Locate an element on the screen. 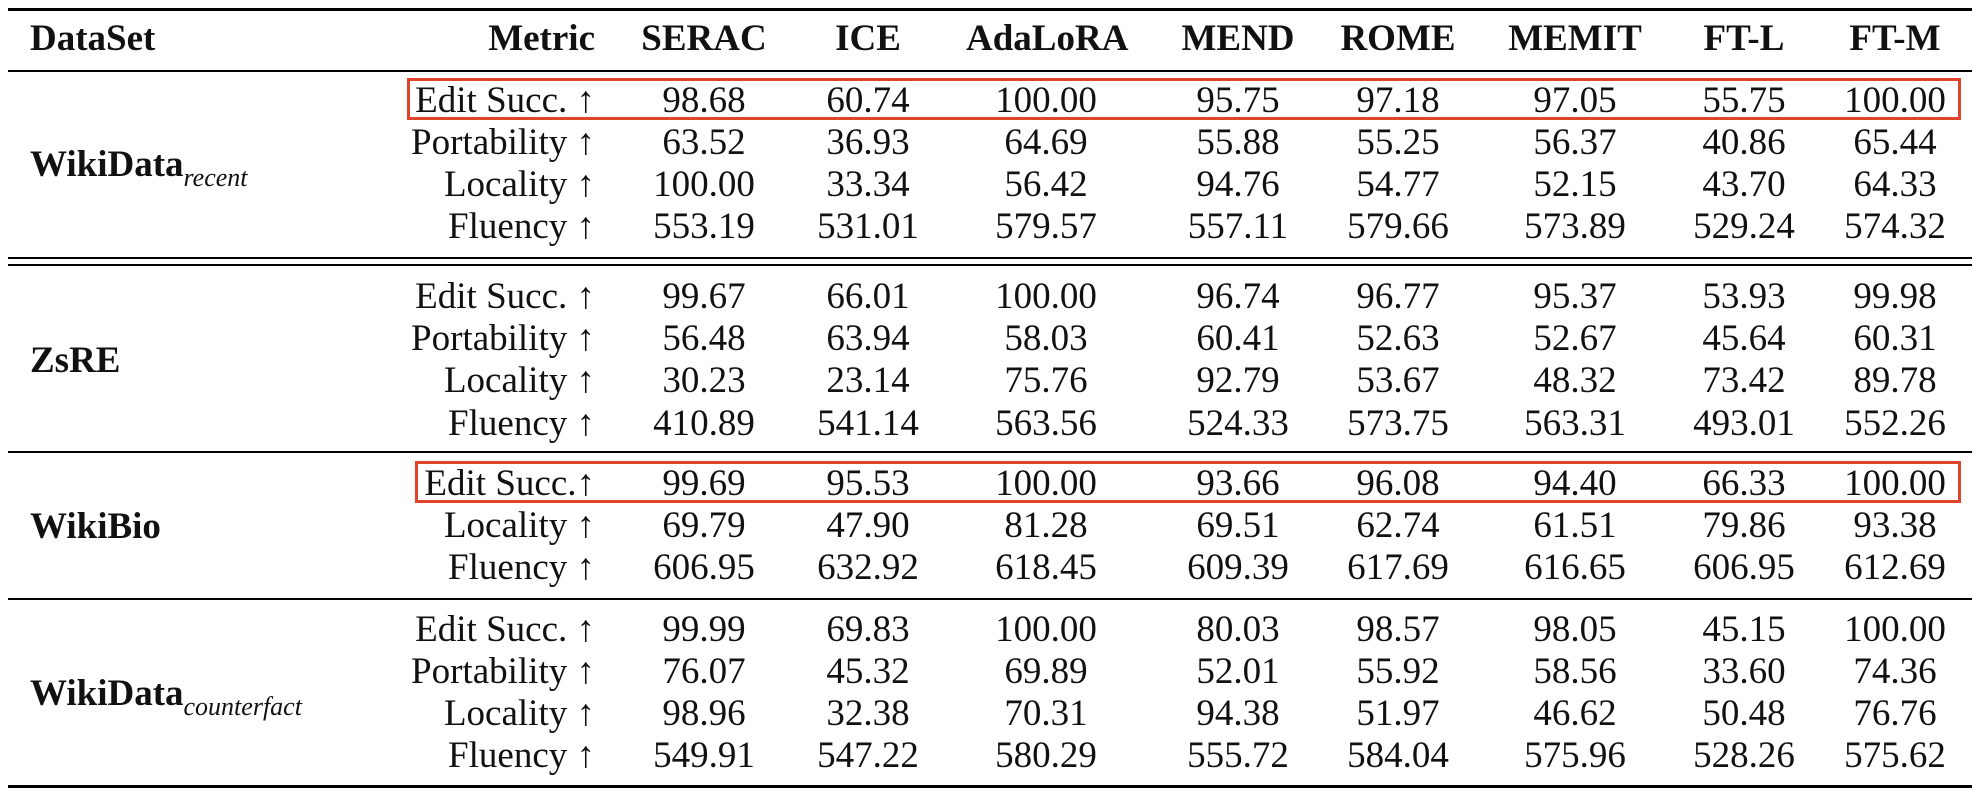 Image resolution: width=1980 pixels, height=794 pixels. table-cell: 51.97 is located at coordinates (1398, 713).